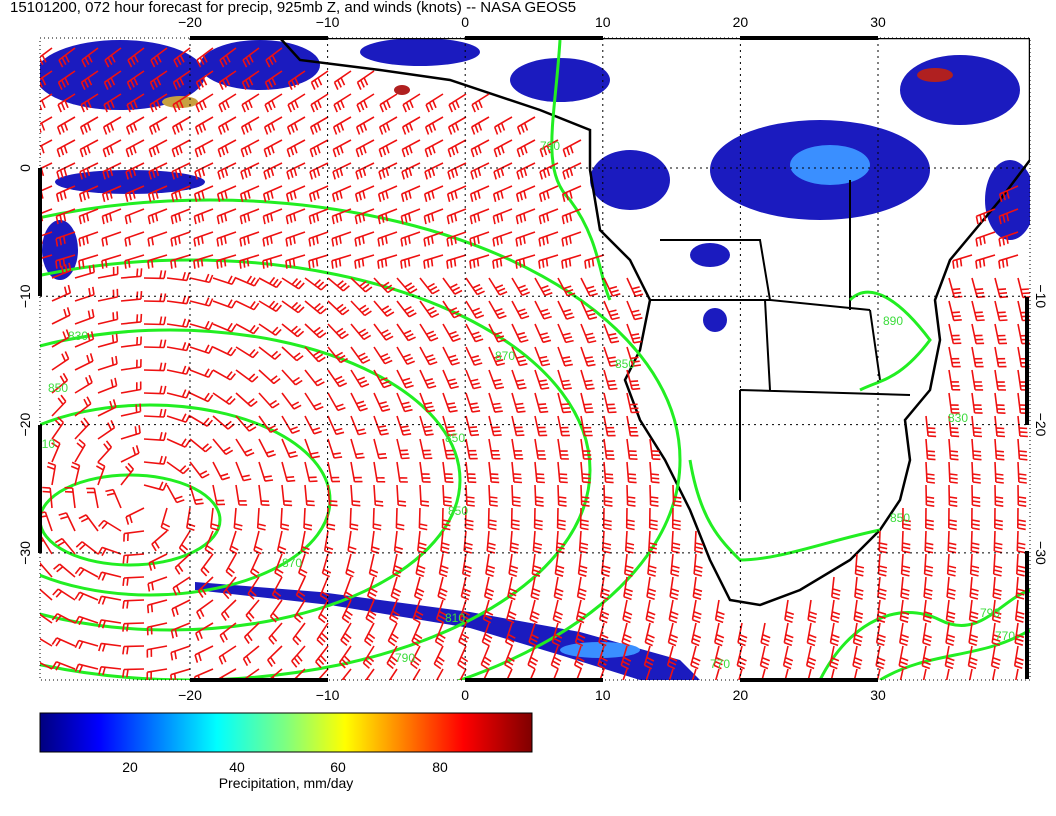 The width and height of the screenshot is (1056, 816). I want to click on lon-label-top: 10, so click(603, 22).